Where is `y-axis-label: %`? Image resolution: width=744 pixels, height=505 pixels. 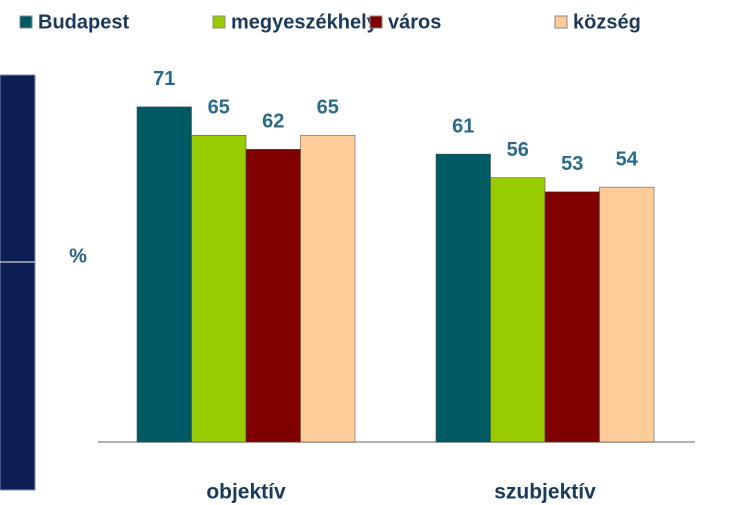
y-axis-label: % is located at coordinates (78, 256).